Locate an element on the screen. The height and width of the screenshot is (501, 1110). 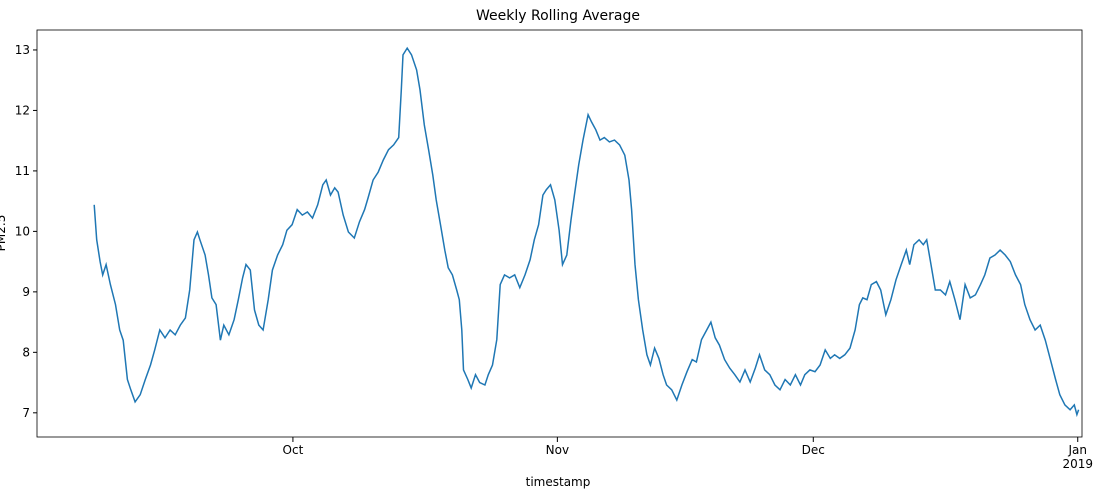
x-tick-label: Oct is located at coordinates (293, 450).